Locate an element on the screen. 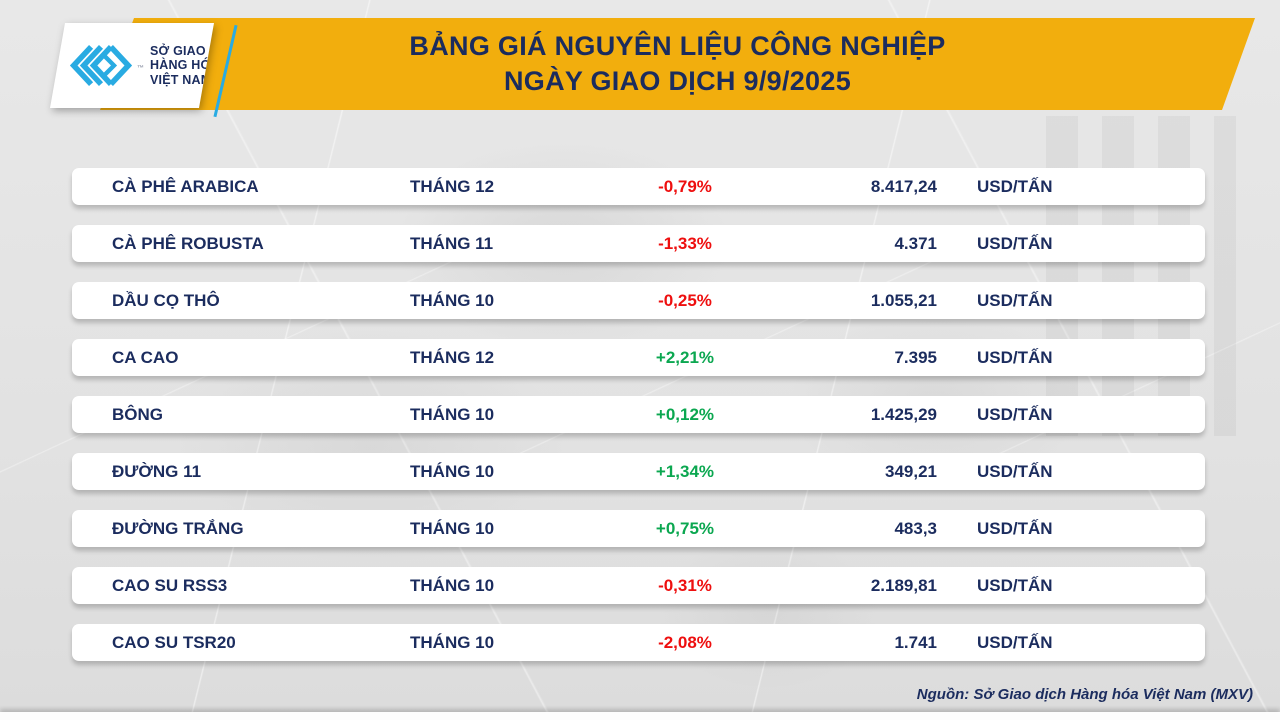  commodity-name: CAO SU RSS3 is located at coordinates (170, 585).